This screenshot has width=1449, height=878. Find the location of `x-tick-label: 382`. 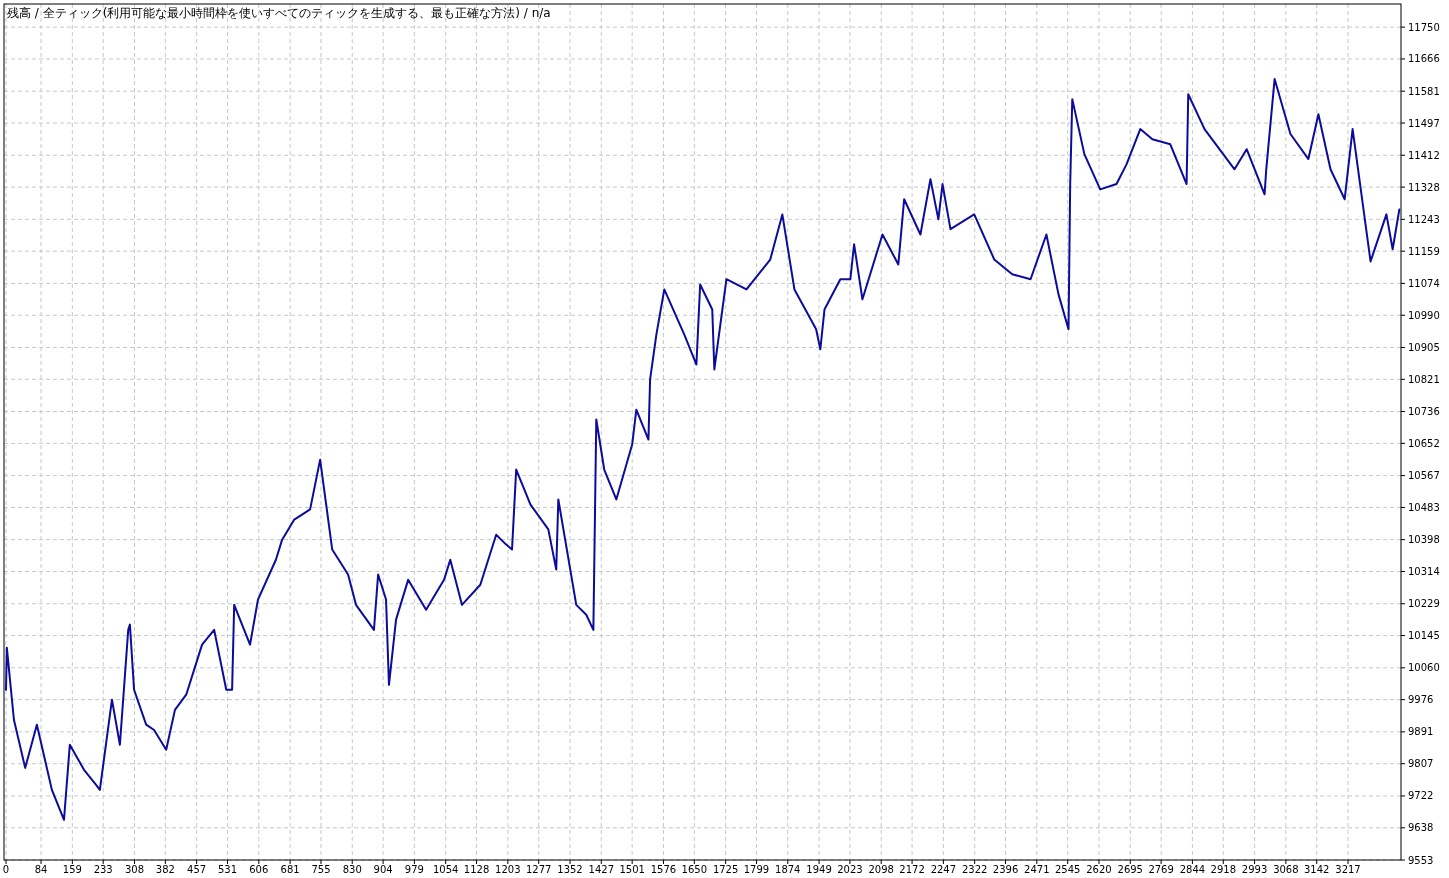

x-tick-label: 382 is located at coordinates (165, 869).